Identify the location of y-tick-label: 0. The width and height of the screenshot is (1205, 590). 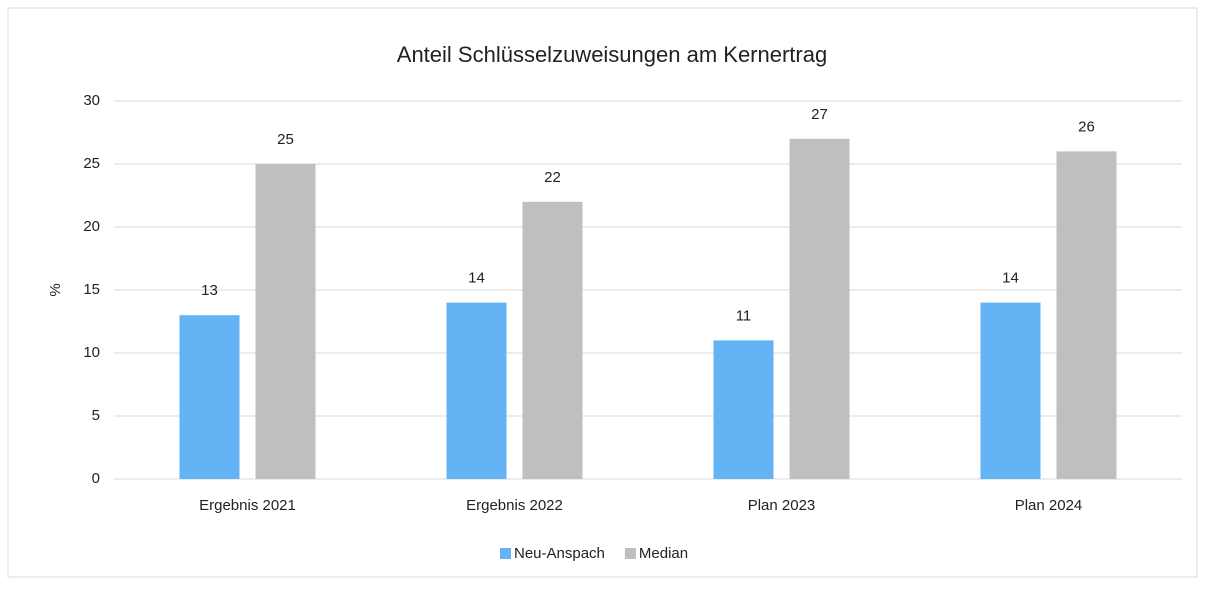
(96, 478).